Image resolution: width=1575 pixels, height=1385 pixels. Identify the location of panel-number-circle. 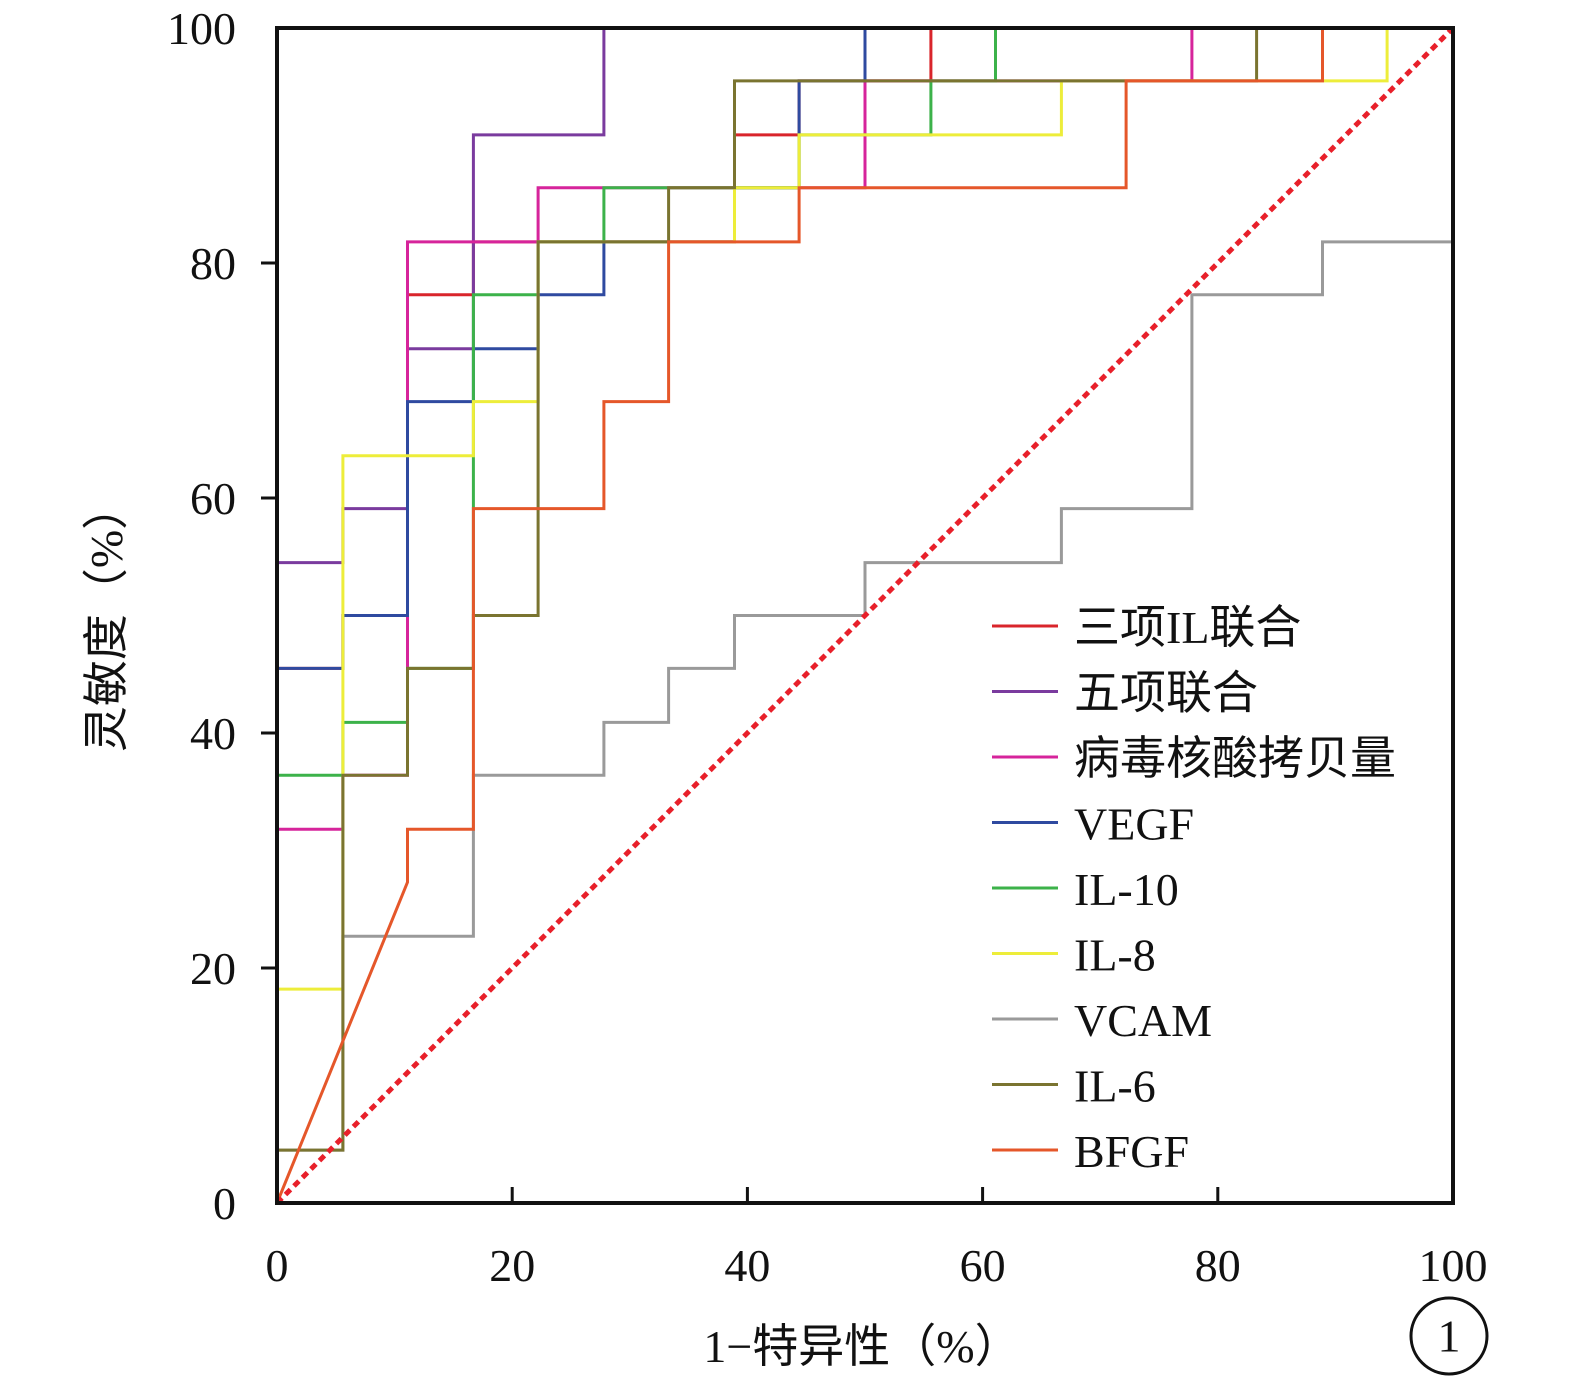
(1449, 1336).